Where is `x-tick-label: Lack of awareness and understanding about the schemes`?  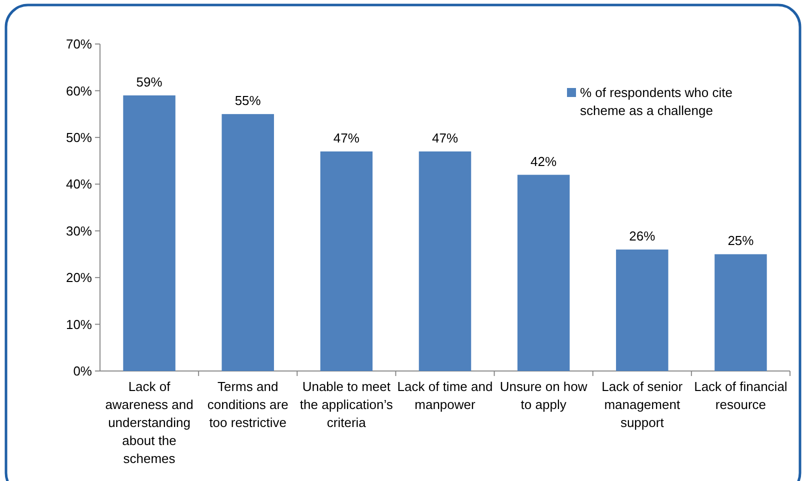
x-tick-label: Lack of awareness and understanding about the schemes is located at coordinates (149, 422).